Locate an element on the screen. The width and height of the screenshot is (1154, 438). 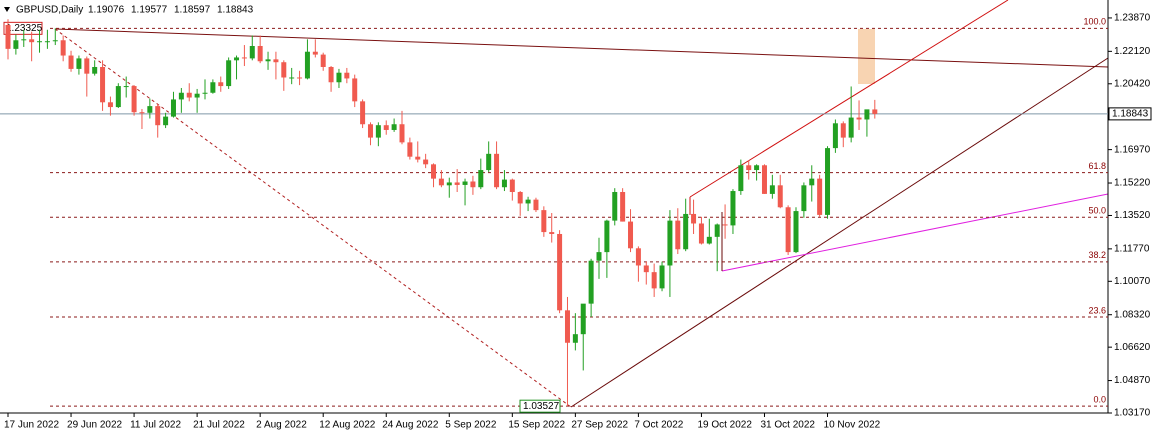
y-tick-label: 1.20420 is located at coordinates (1132, 83).